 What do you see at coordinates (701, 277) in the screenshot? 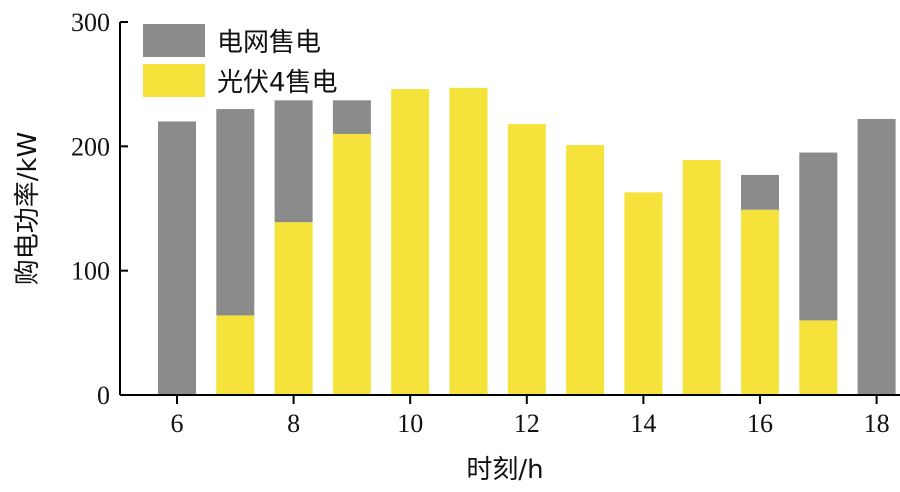
I see `bar-series0-x15` at bounding box center [701, 277].